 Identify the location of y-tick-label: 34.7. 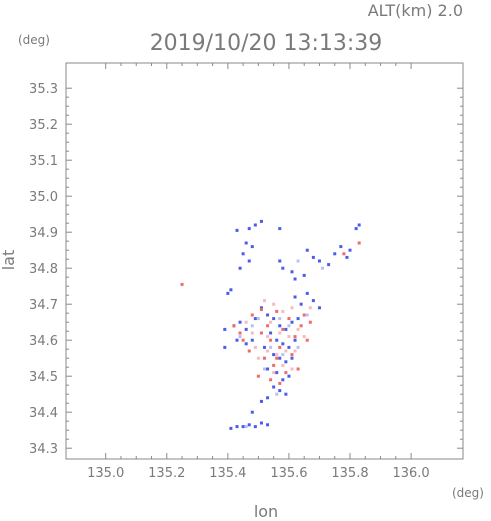
(43, 305).